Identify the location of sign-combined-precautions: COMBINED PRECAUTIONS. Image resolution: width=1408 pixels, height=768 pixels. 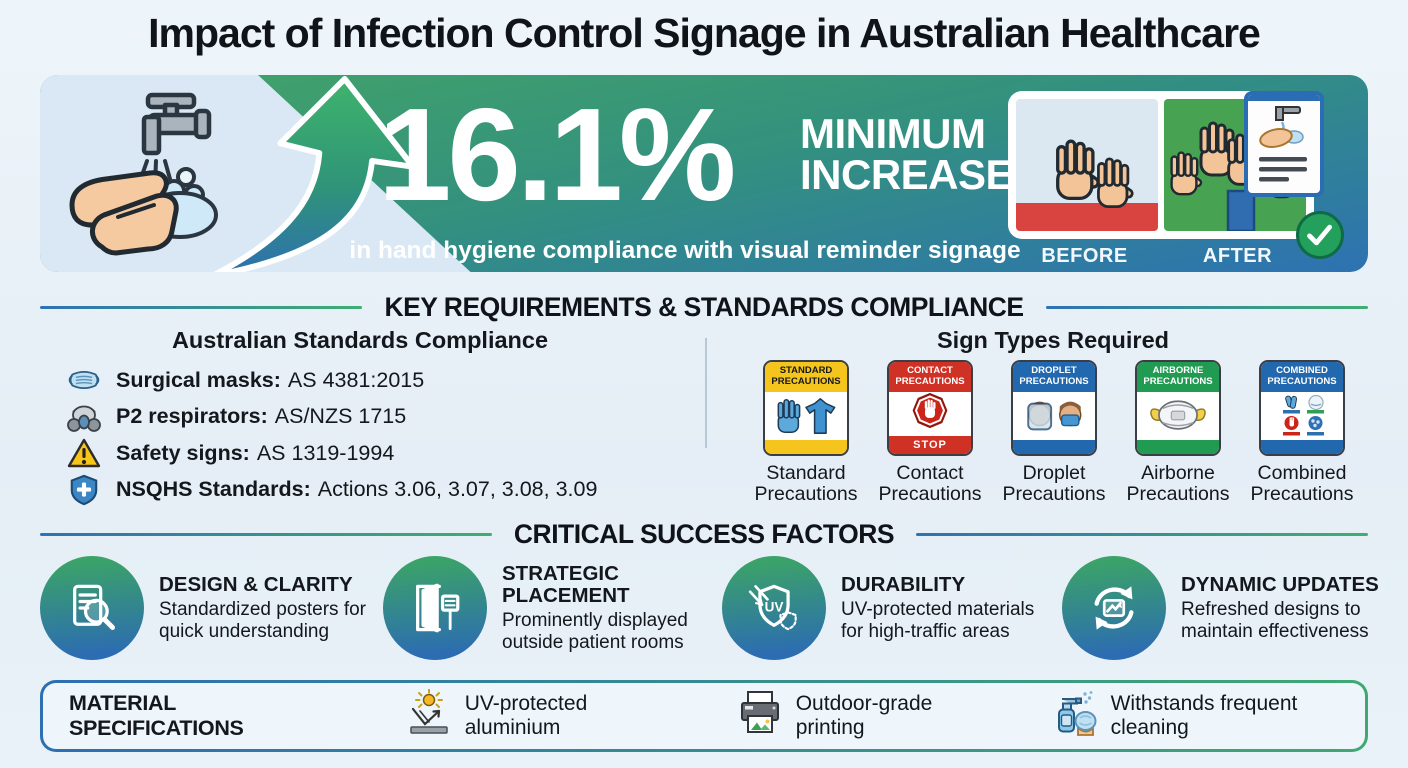
(1302, 432).